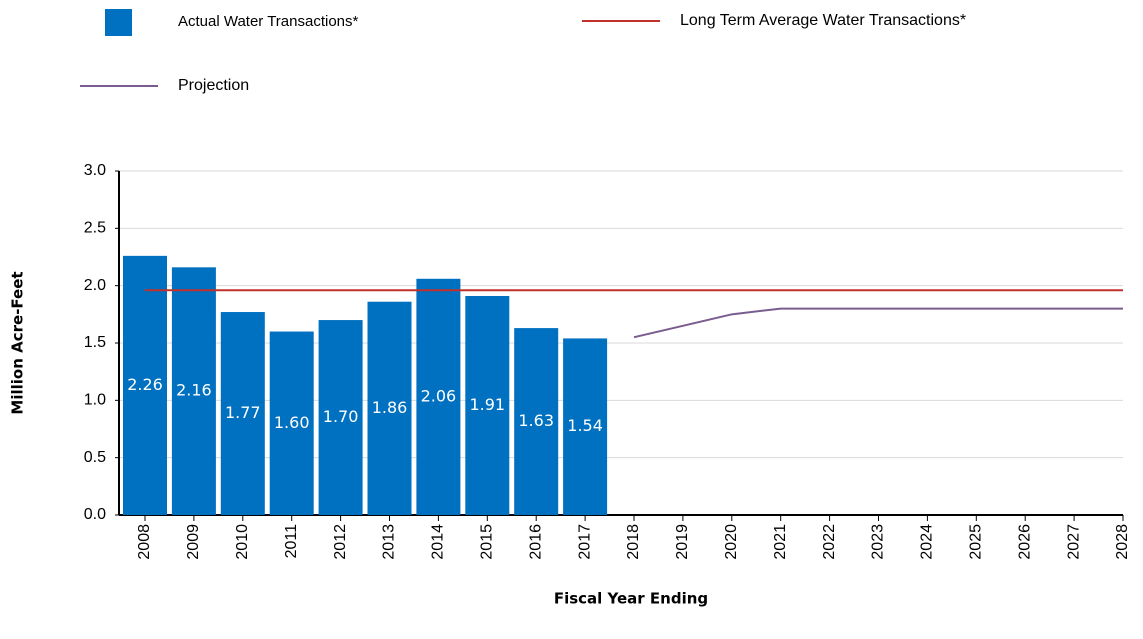  I want to click on value-label: 1.70, so click(341, 416).